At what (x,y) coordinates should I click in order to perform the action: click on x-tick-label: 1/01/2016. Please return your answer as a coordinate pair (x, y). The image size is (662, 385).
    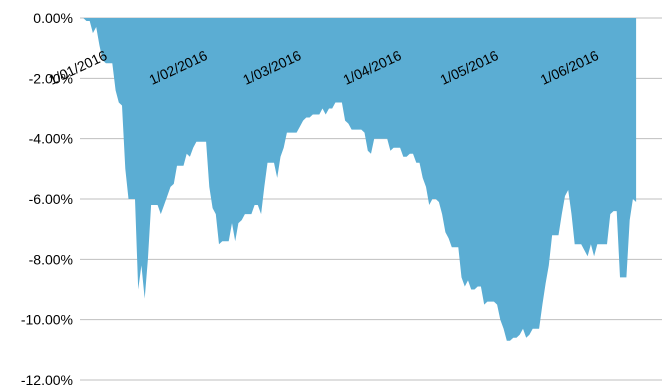
    Looking at the image, I should click on (77, 67).